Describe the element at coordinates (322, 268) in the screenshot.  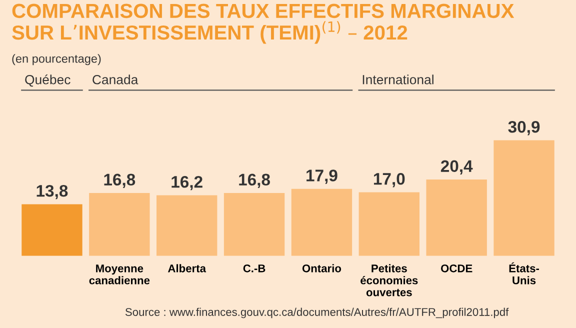
I see `x-tick-label: Ontario` at that location.